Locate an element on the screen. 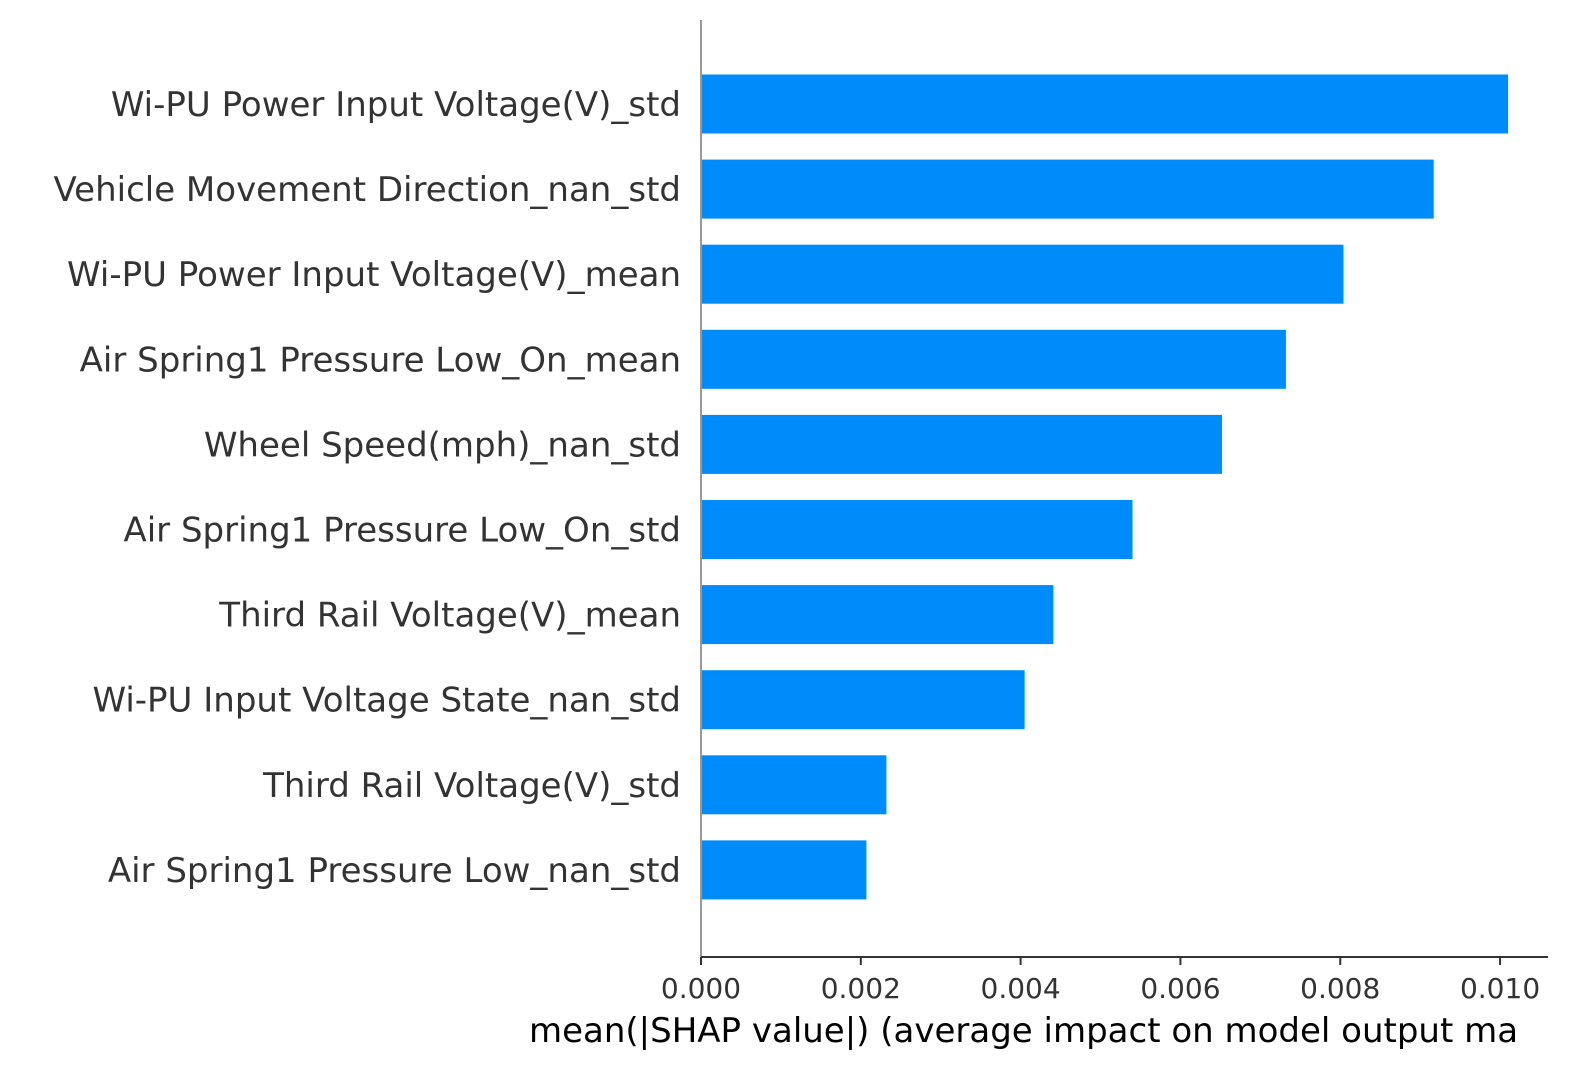 Image resolution: width=1579 pixels, height=1078 pixels. x-tick-label-6: 0.010 is located at coordinates (1500, 988).